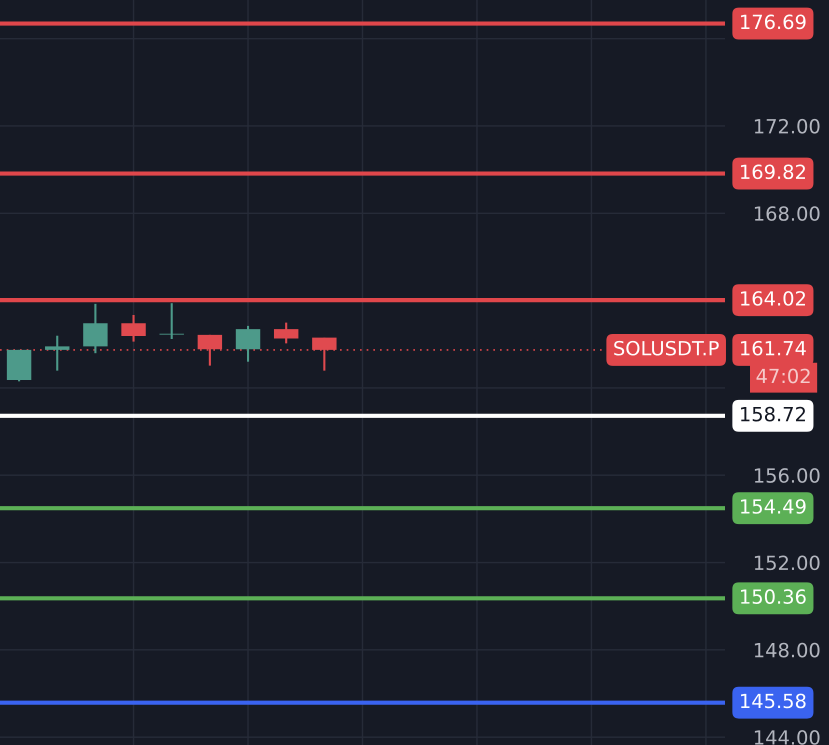 The image size is (829, 745). I want to click on y-tick-label: 144.00, so click(787, 737).